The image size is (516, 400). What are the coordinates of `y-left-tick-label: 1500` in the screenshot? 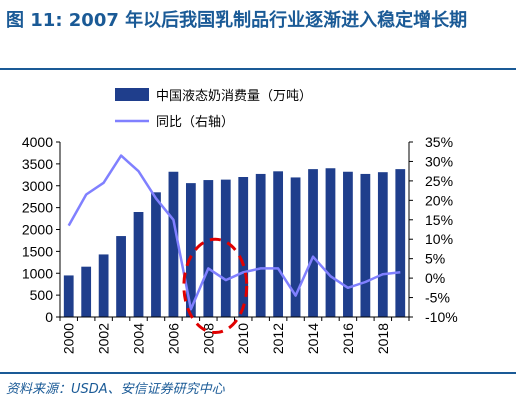 It's located at (37, 251).